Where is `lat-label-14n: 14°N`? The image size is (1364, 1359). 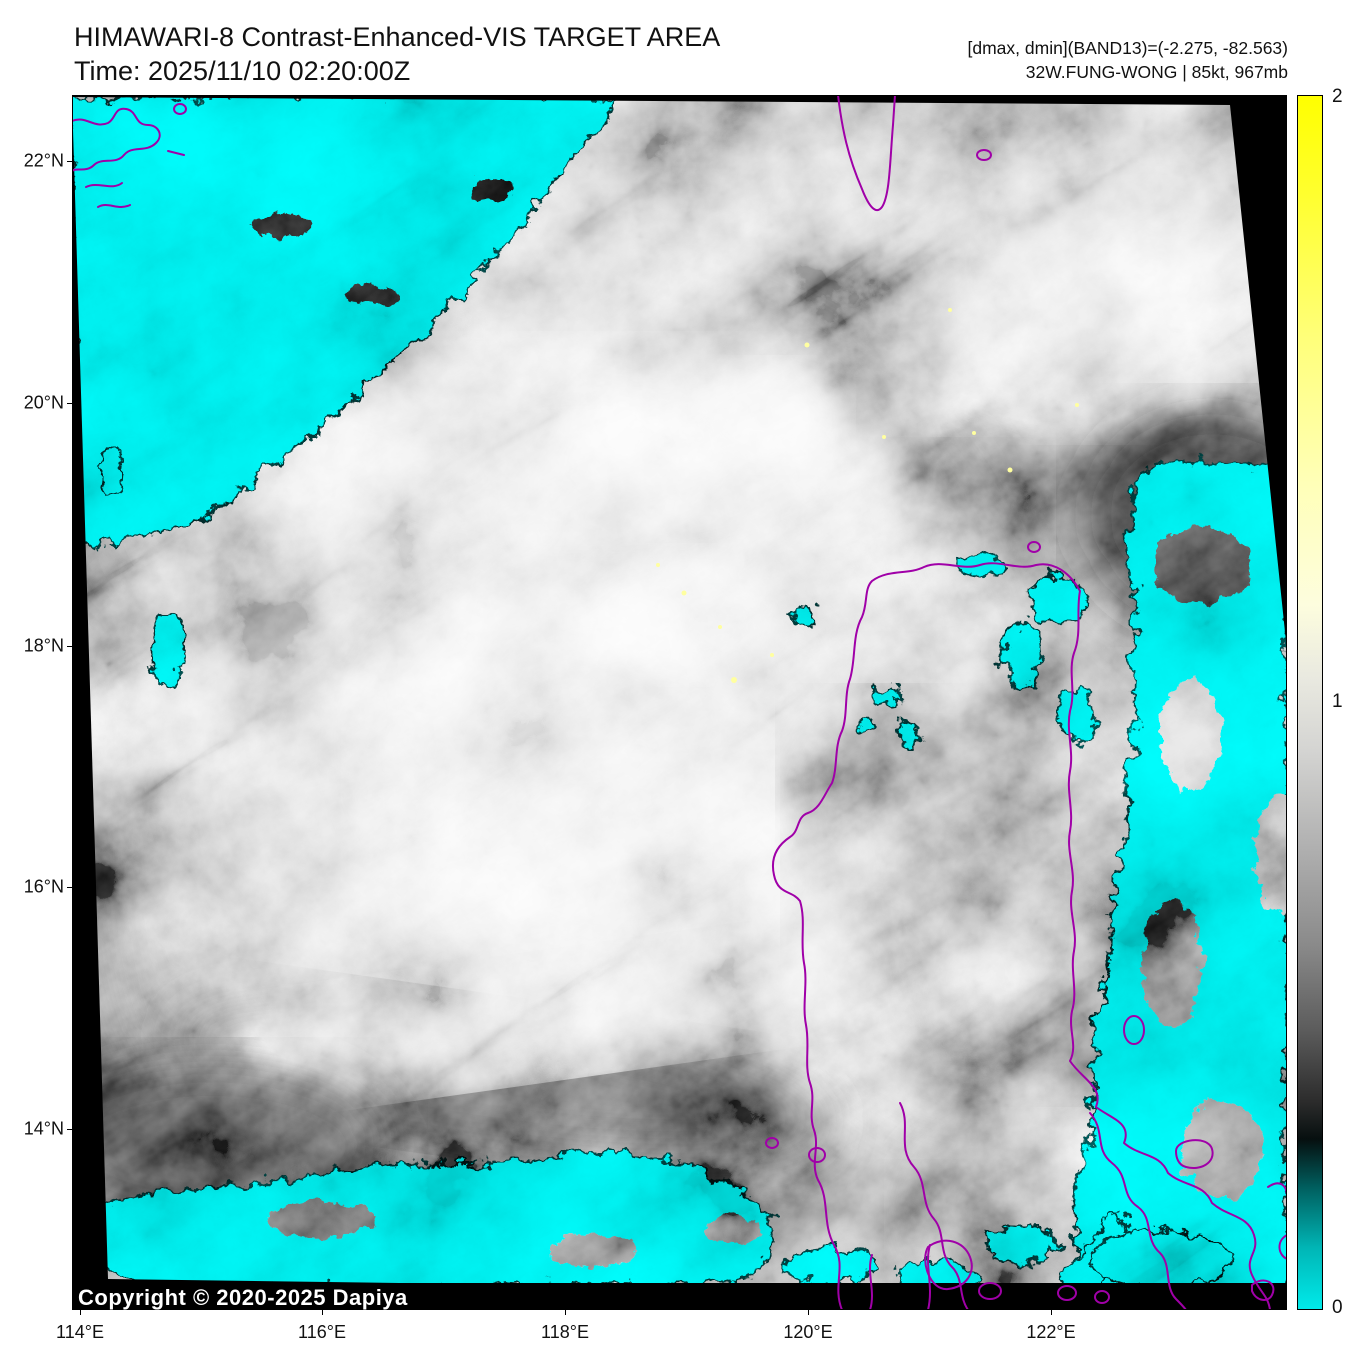
lat-label-14n: 14°N is located at coordinates (43, 1128).